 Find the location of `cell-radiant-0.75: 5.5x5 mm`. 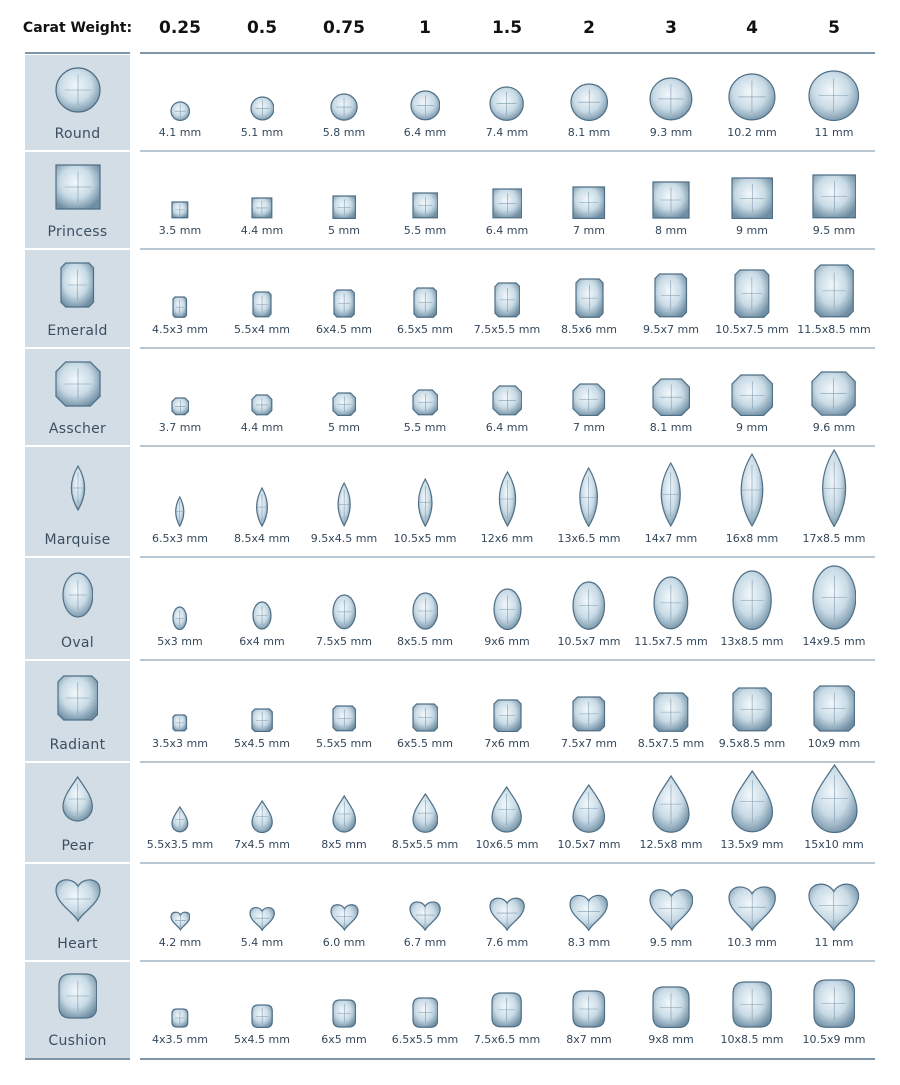

cell-radiant-0.75: 5.5x5 mm is located at coordinates (344, 705).